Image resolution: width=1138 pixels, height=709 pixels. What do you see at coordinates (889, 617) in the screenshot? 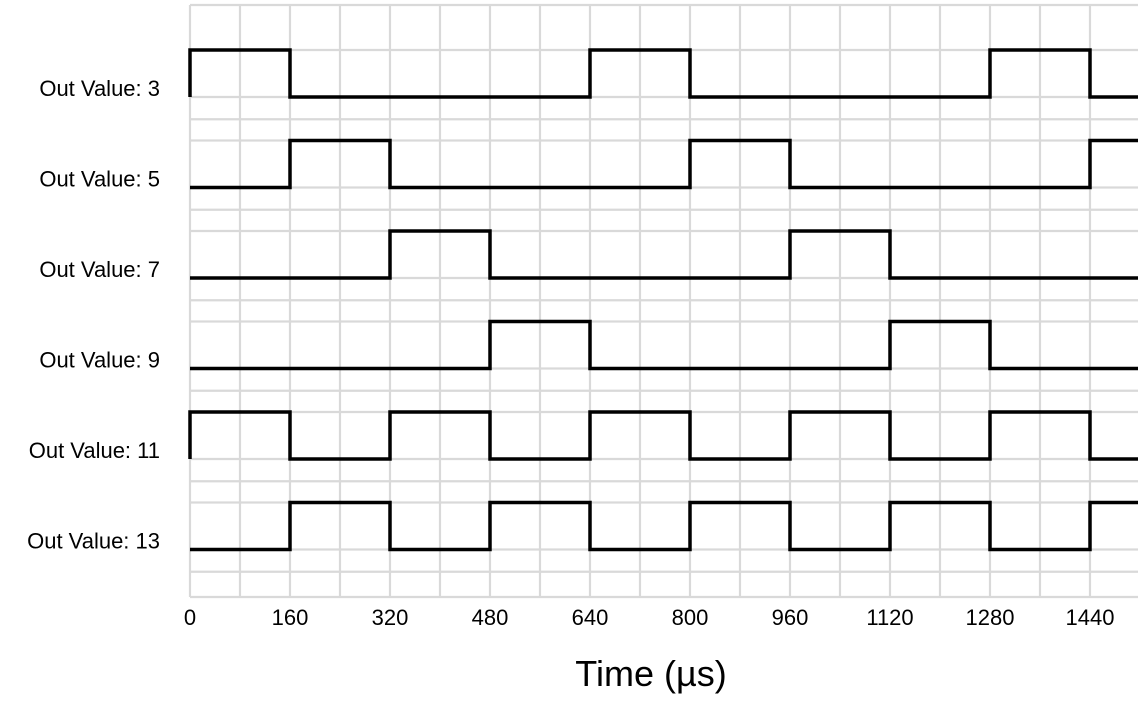
I see `x-tick-label: 1120` at bounding box center [889, 617].